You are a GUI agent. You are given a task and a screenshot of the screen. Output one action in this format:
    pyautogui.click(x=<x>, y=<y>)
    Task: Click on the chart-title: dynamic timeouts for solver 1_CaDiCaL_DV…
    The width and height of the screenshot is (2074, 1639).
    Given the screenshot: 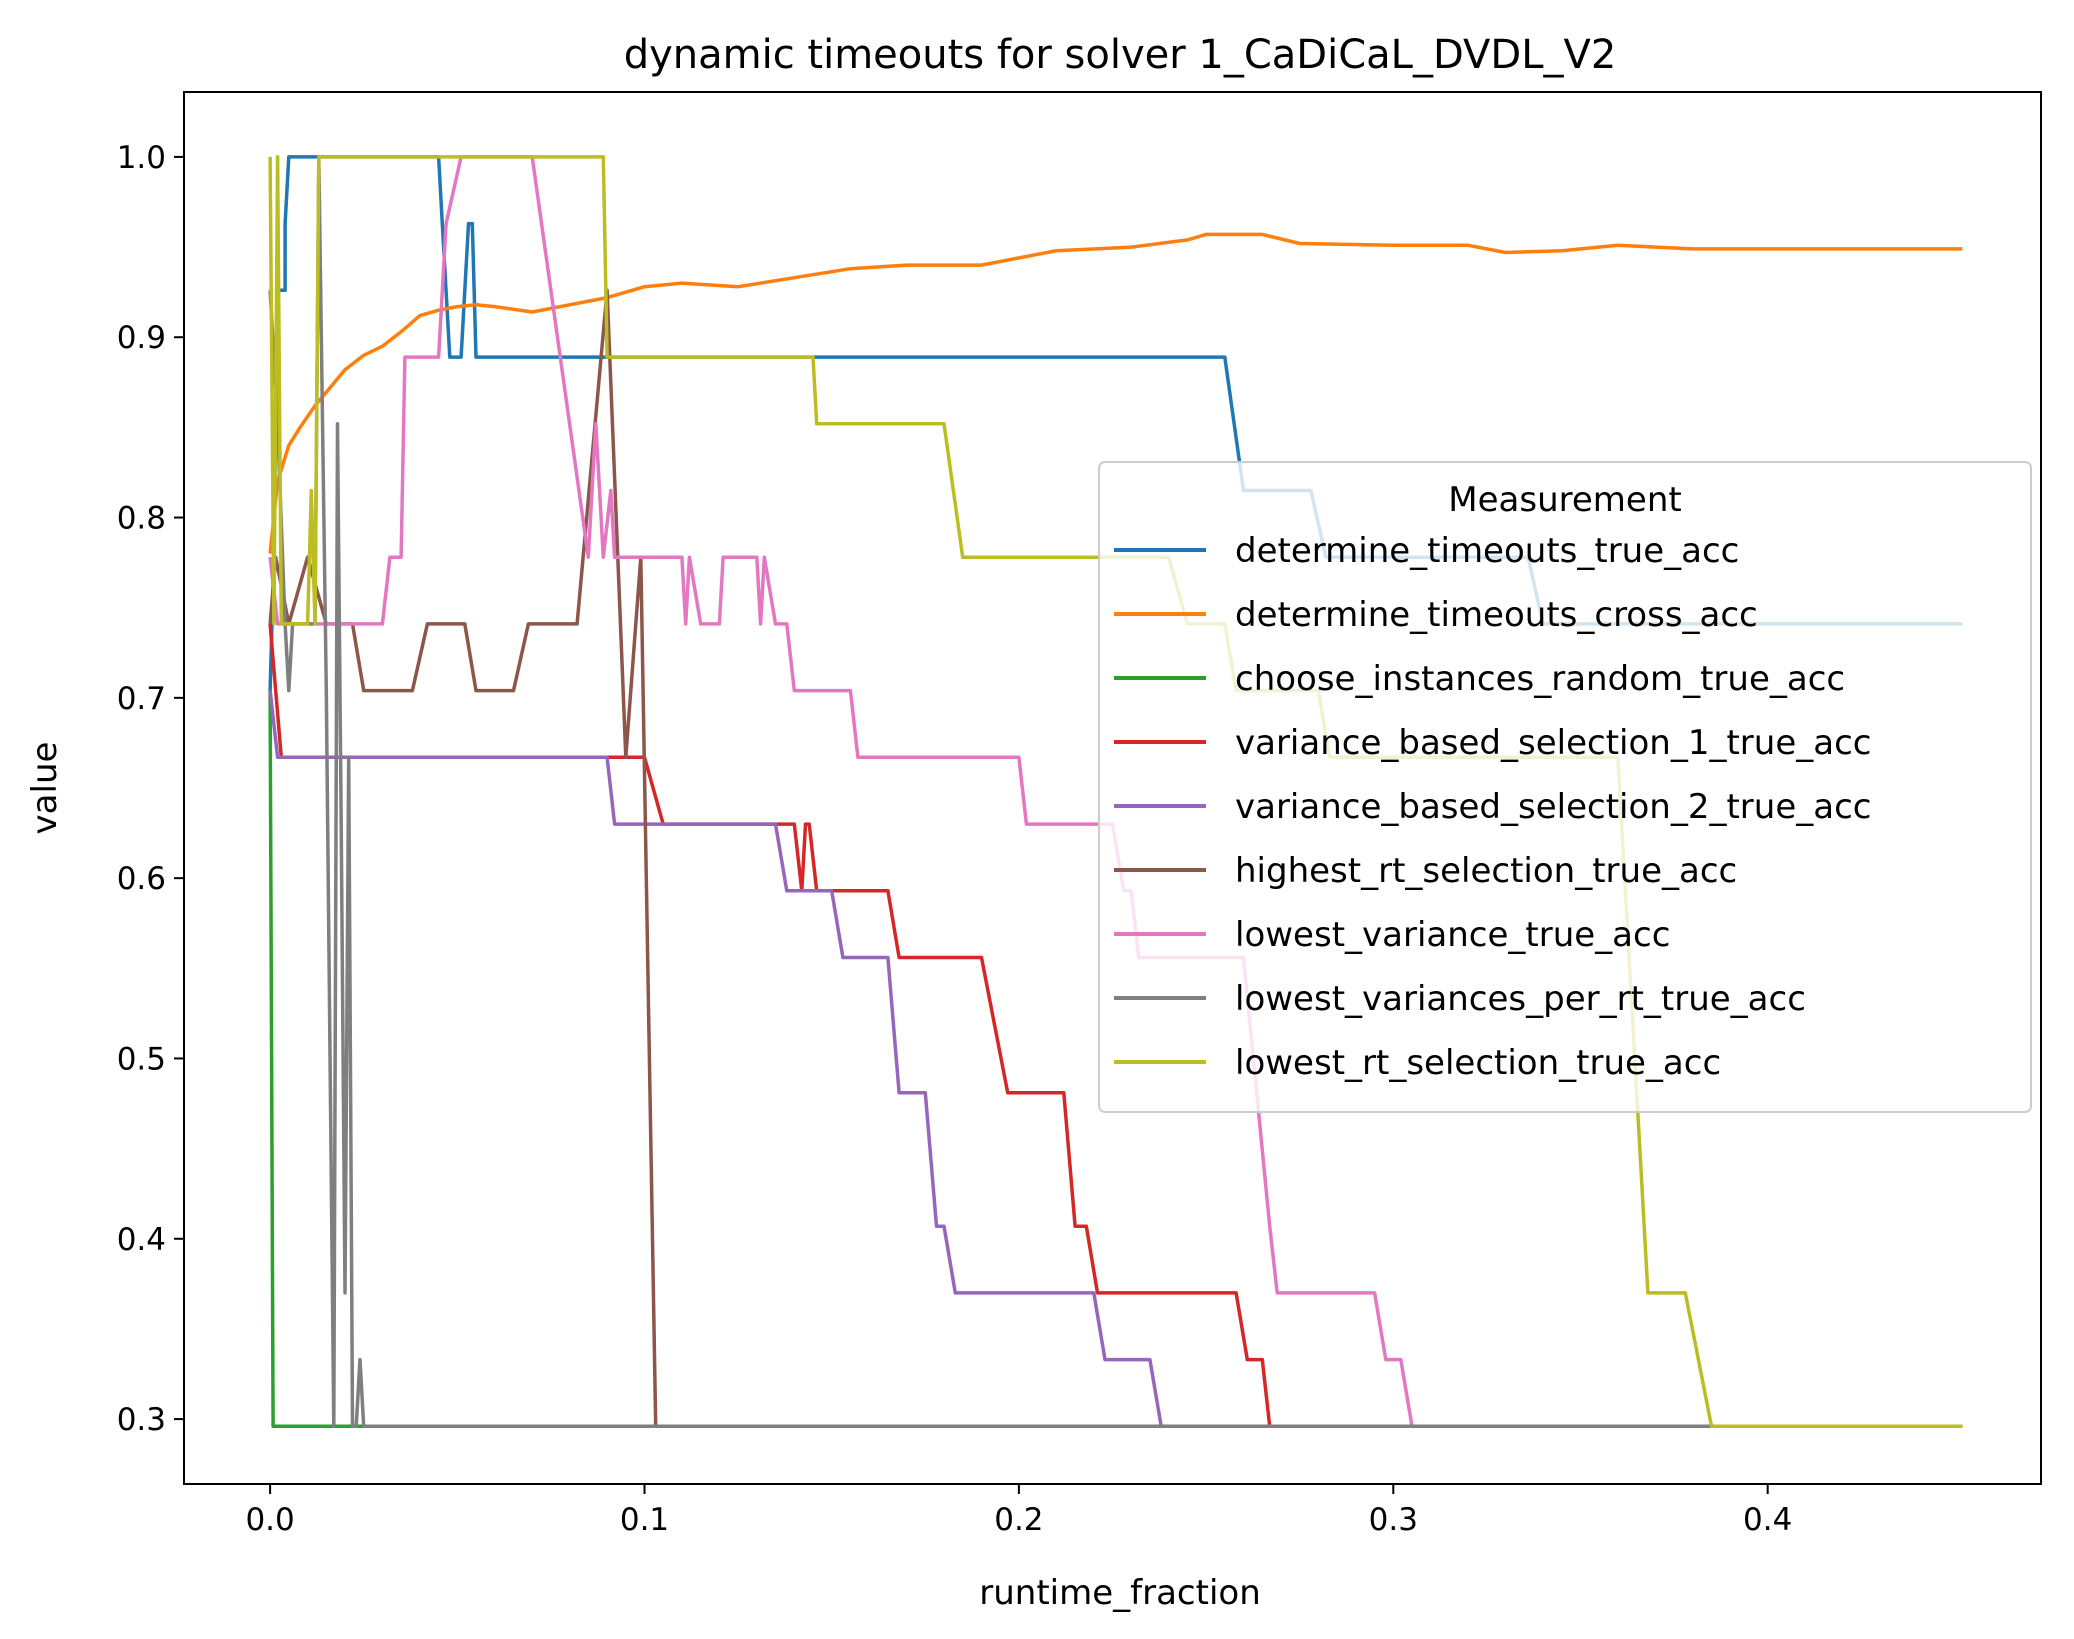 What is the action you would take?
    pyautogui.click(x=1120, y=55)
    